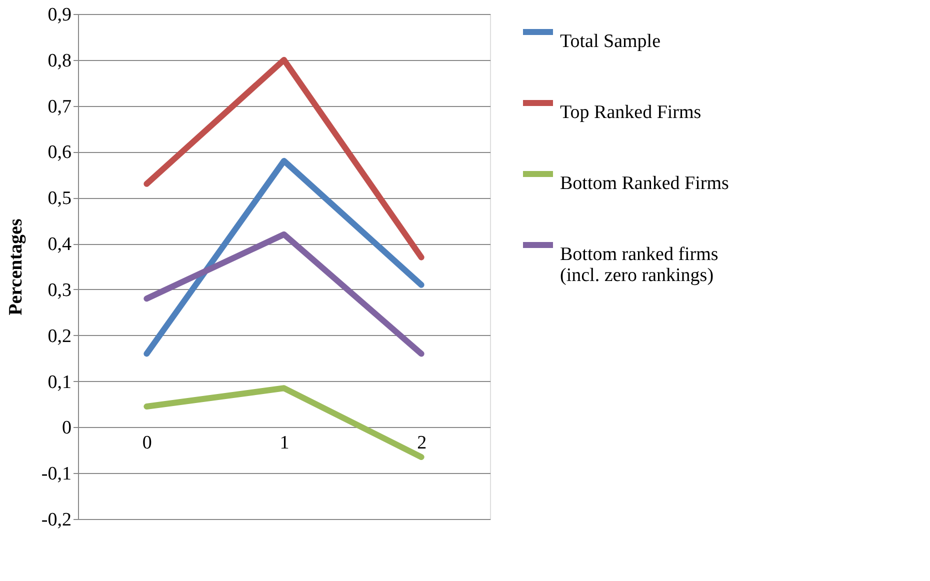 This screenshot has width=930, height=581. Describe the element at coordinates (60, 15) in the screenshot. I see `y-tick-label: 0,9` at that location.